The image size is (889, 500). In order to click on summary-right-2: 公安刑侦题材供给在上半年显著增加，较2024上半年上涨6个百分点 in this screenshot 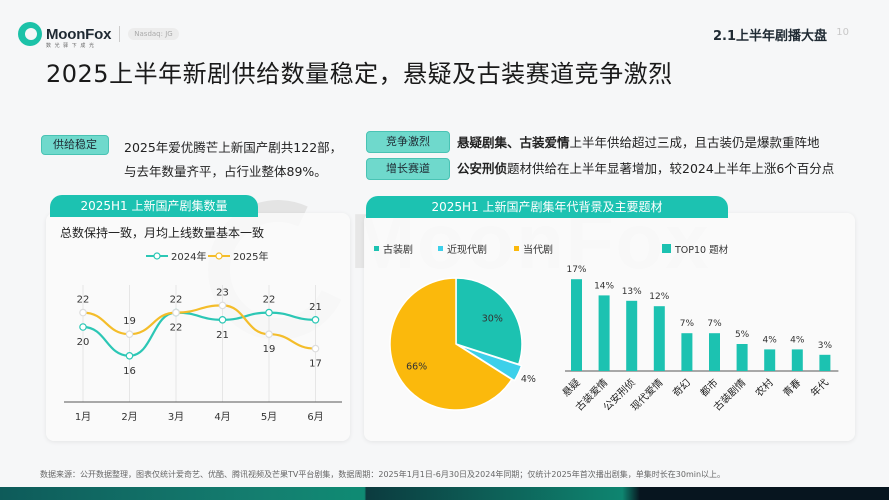, I will do `click(645, 169)`.